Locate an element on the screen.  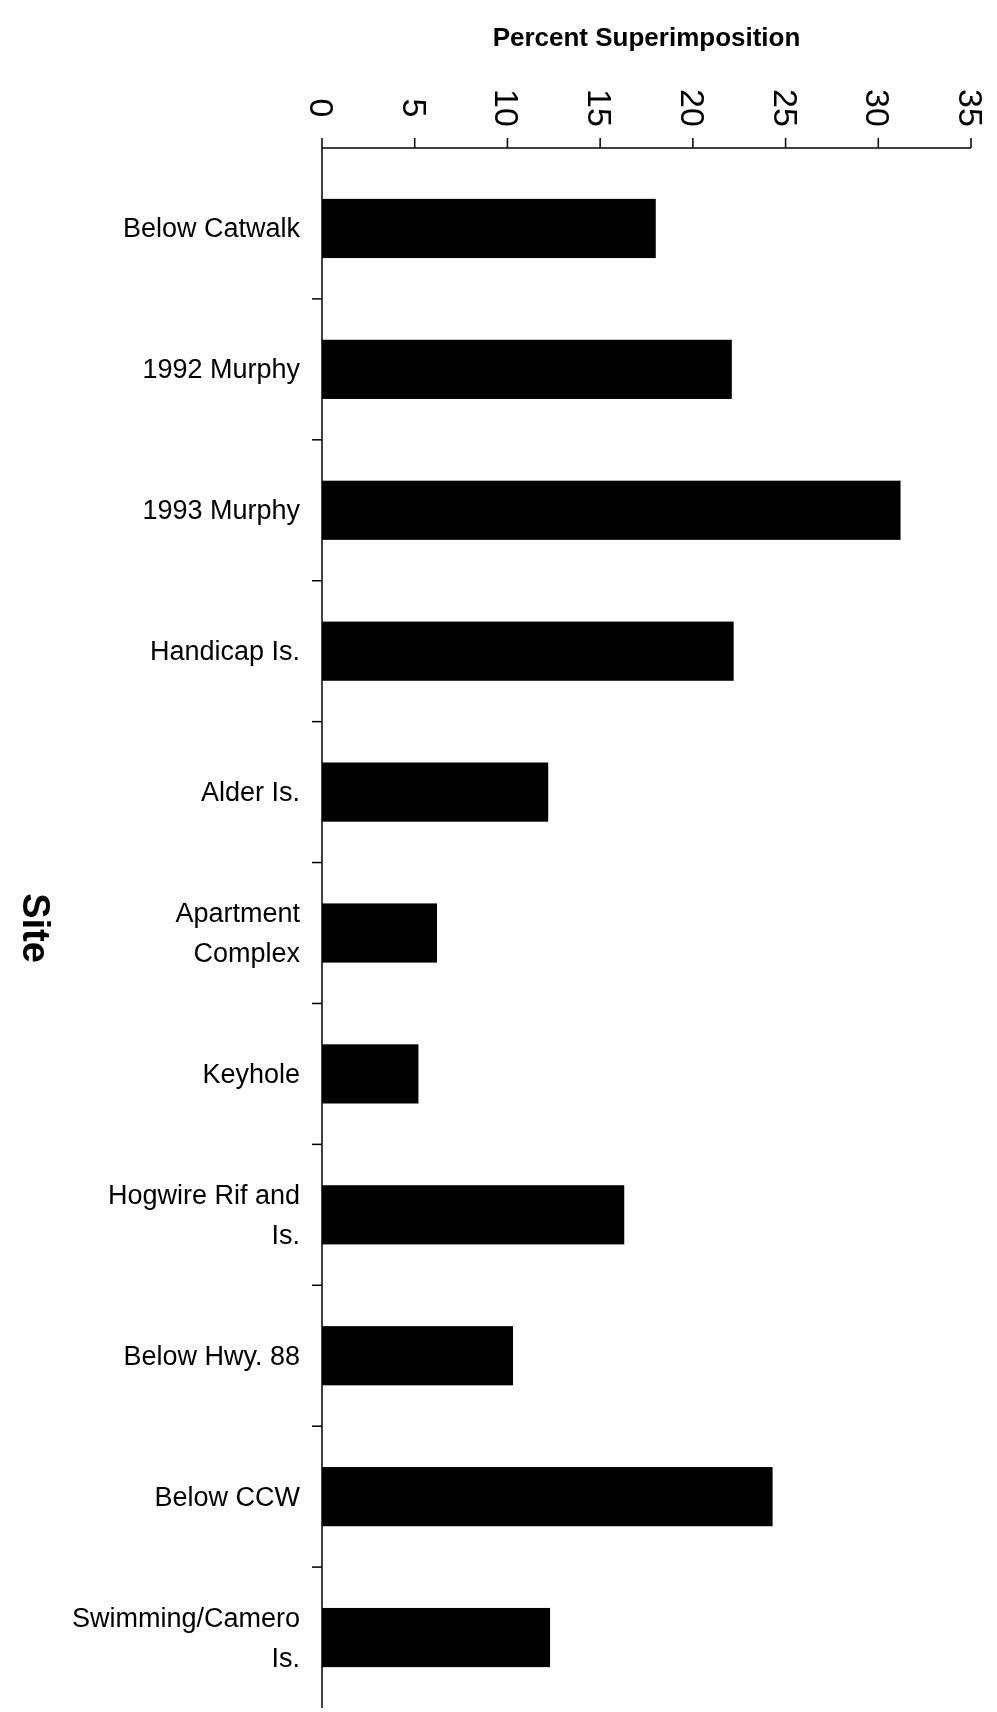
x-tick-label: 20 is located at coordinates (692, 108).